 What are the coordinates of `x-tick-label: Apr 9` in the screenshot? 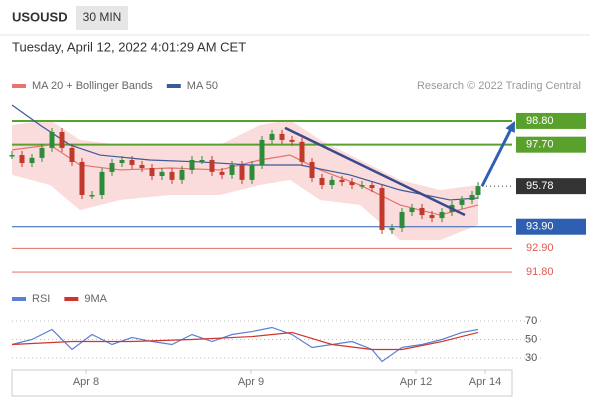 It's located at (251, 382).